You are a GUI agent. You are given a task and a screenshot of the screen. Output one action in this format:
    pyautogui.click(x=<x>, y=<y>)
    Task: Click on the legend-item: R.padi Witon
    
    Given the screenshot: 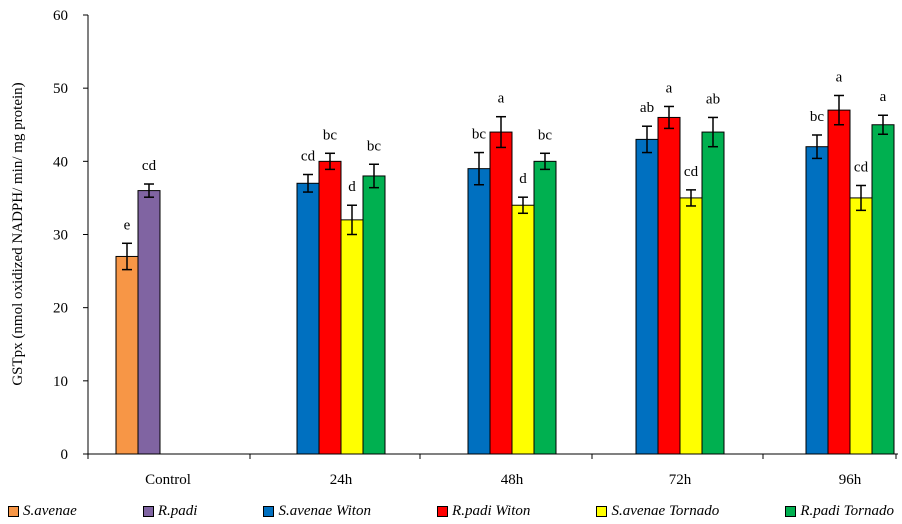 What is the action you would take?
    pyautogui.click(x=483, y=511)
    